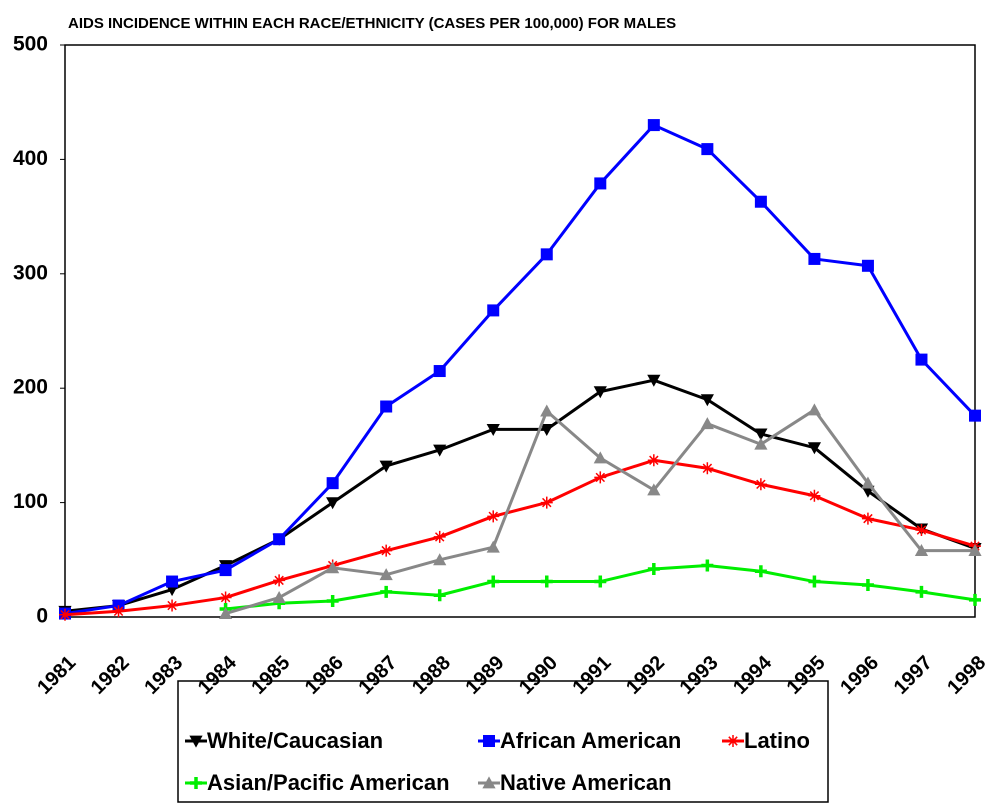  I want to click on y-tick-label: 100, so click(30, 501).